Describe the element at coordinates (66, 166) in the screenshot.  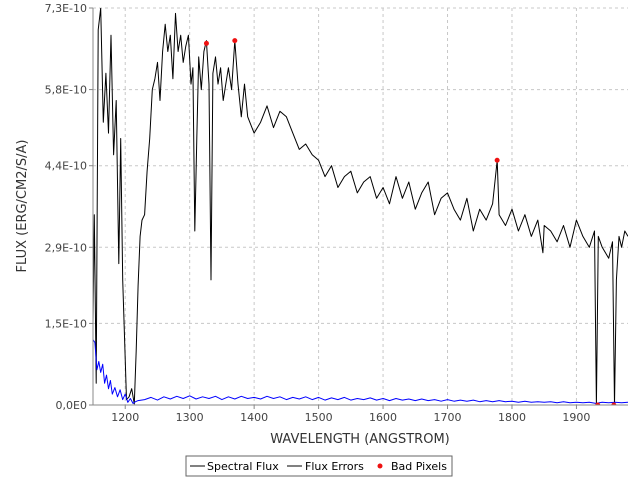
I see `y-tick-label: 4,4E-10` at that location.